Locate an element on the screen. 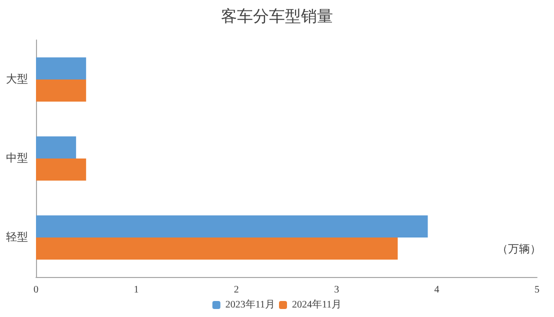 This screenshot has width=554, height=317. x-tick-label: 1 is located at coordinates (136, 290).